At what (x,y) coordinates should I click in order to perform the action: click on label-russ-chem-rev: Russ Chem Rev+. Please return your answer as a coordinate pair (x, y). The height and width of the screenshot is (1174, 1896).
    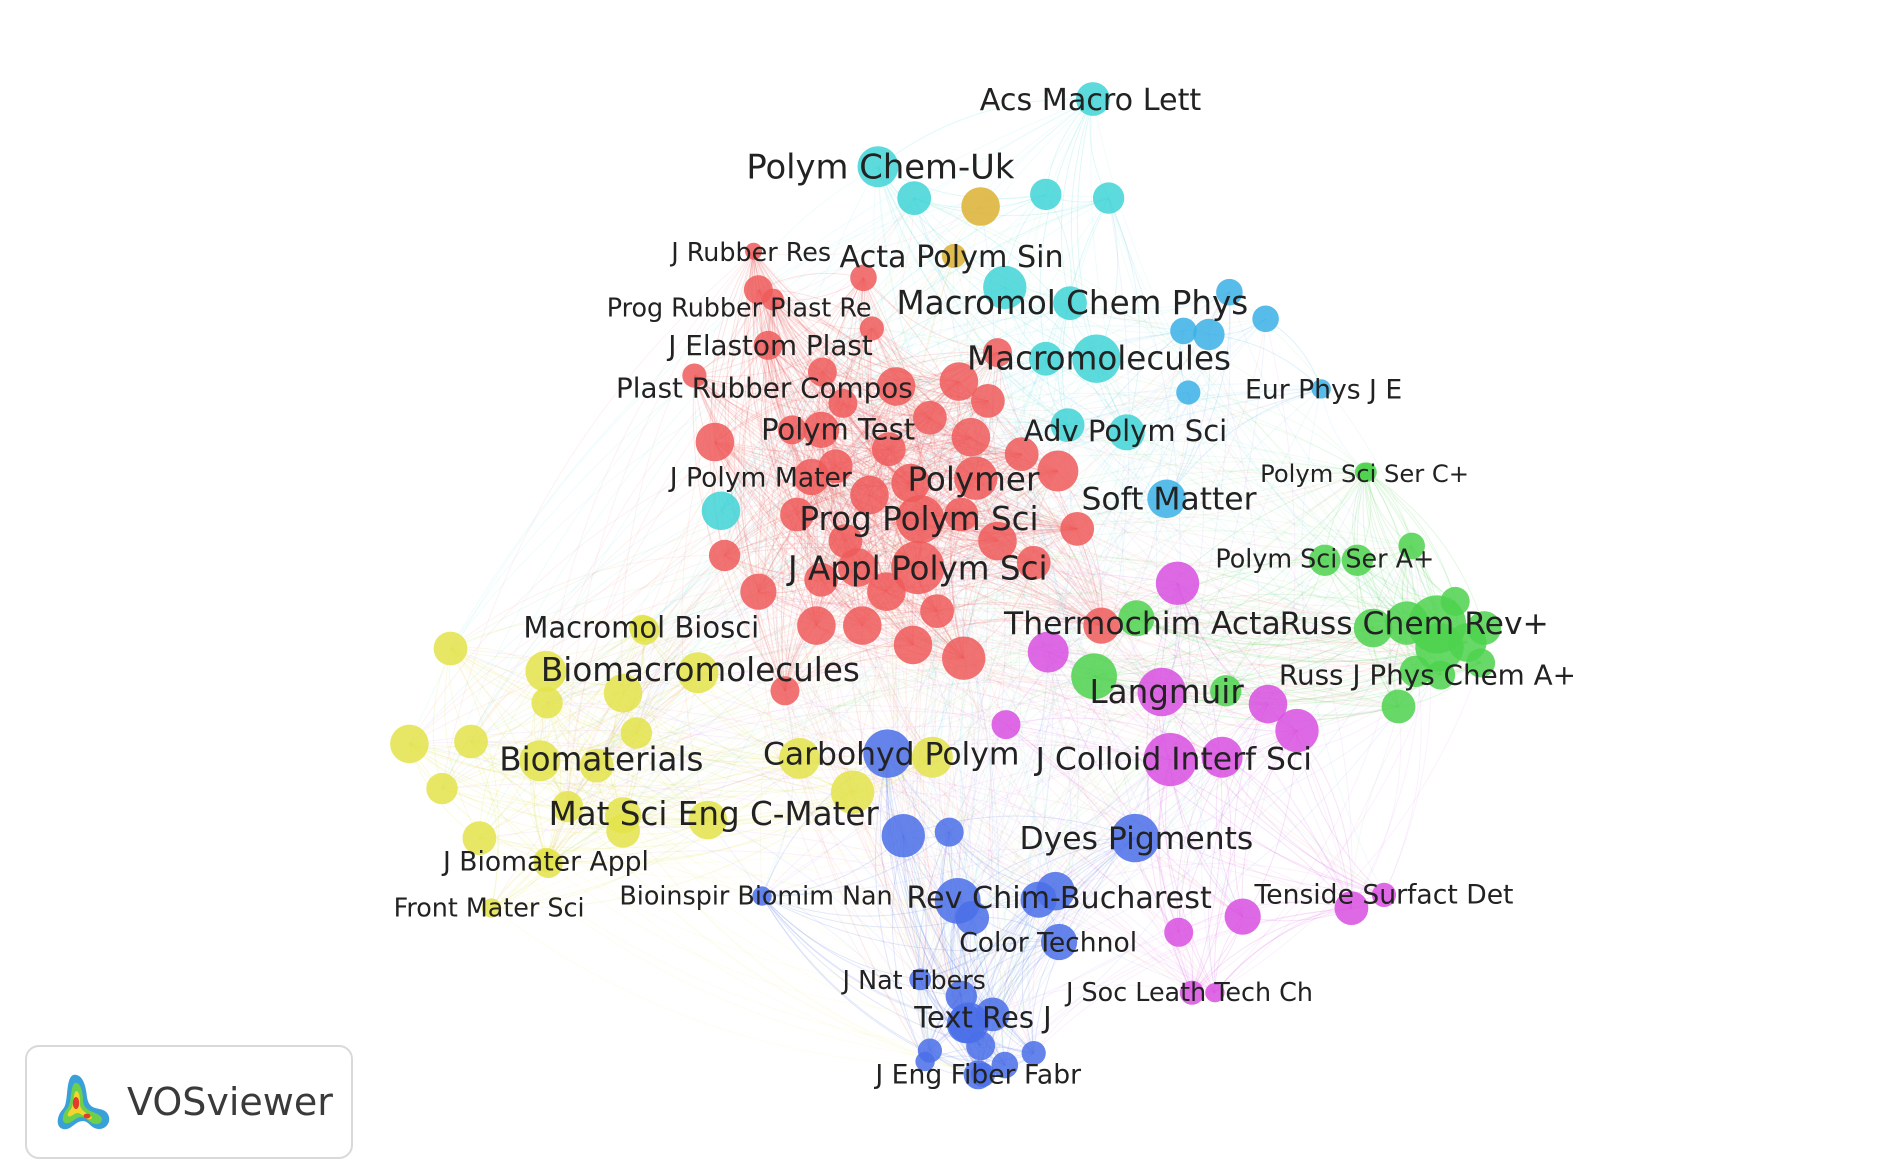
    Looking at the image, I should click on (1414, 624).